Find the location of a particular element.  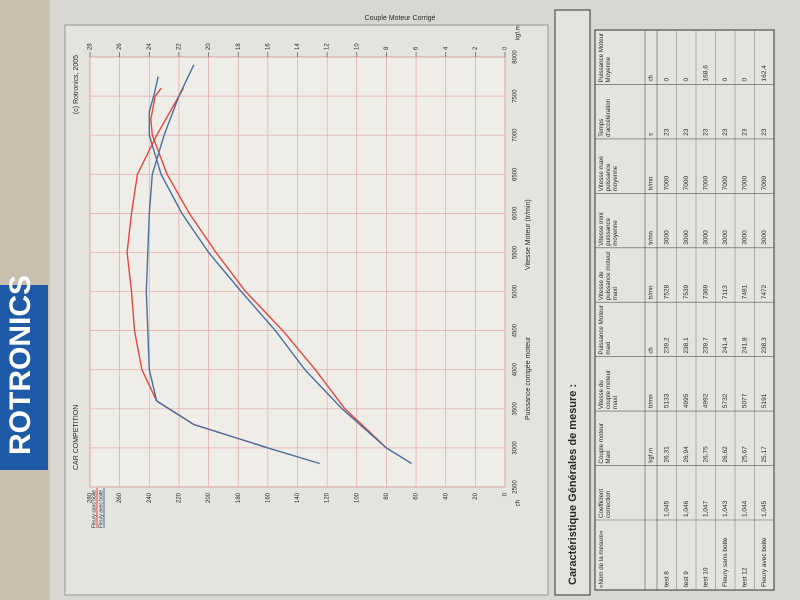

y2-tick-label: 10 is located at coordinates (357, 46).